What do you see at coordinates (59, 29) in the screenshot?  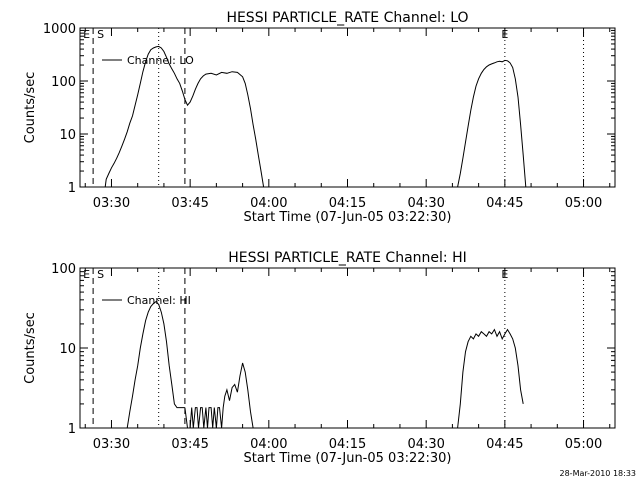 I see `y-tick-label: 1000` at bounding box center [59, 29].